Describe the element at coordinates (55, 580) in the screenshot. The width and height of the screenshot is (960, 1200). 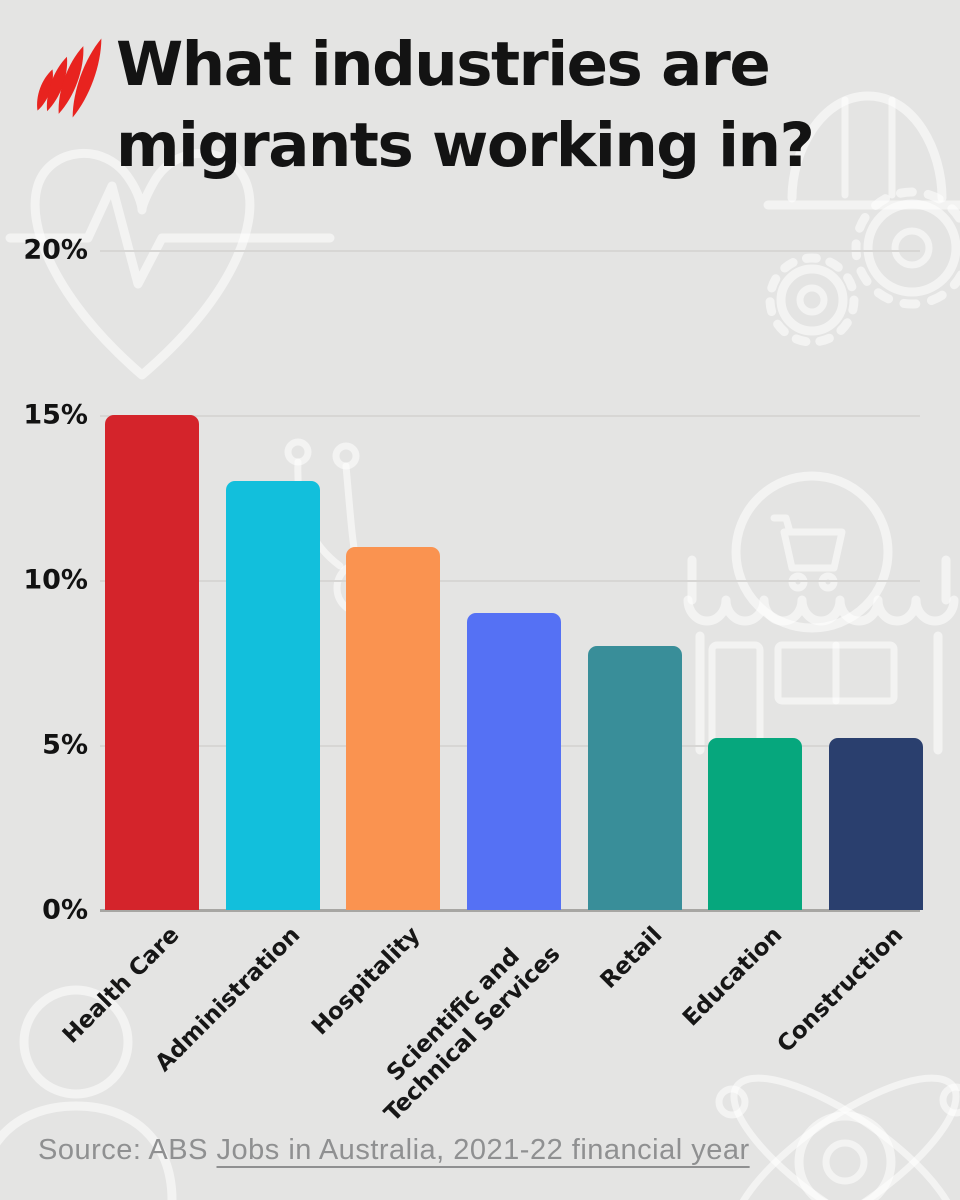
I see `ytick-label-10: 10%` at that location.